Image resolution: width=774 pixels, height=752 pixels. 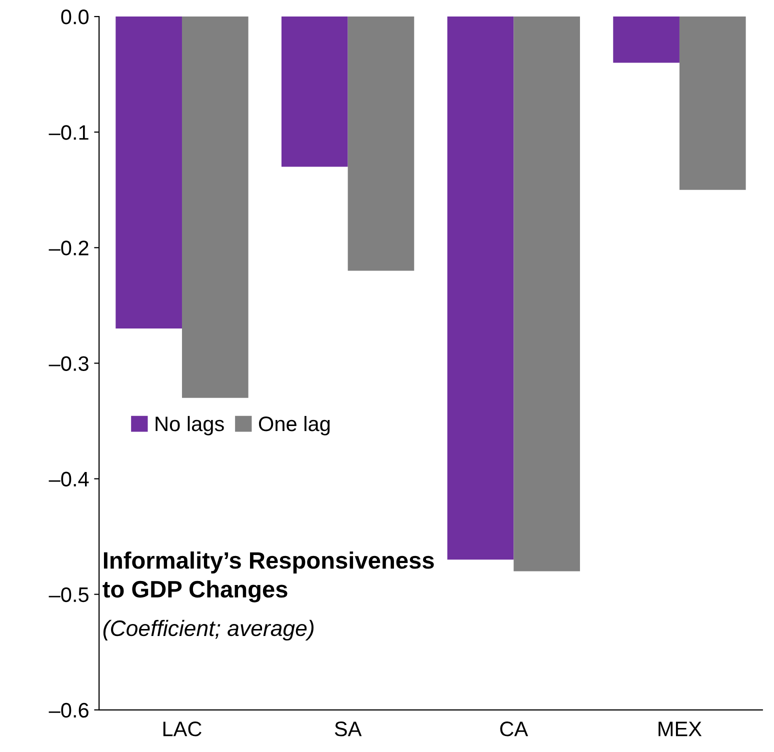 I want to click on y-tick-label: –0.5, so click(x=68, y=594).